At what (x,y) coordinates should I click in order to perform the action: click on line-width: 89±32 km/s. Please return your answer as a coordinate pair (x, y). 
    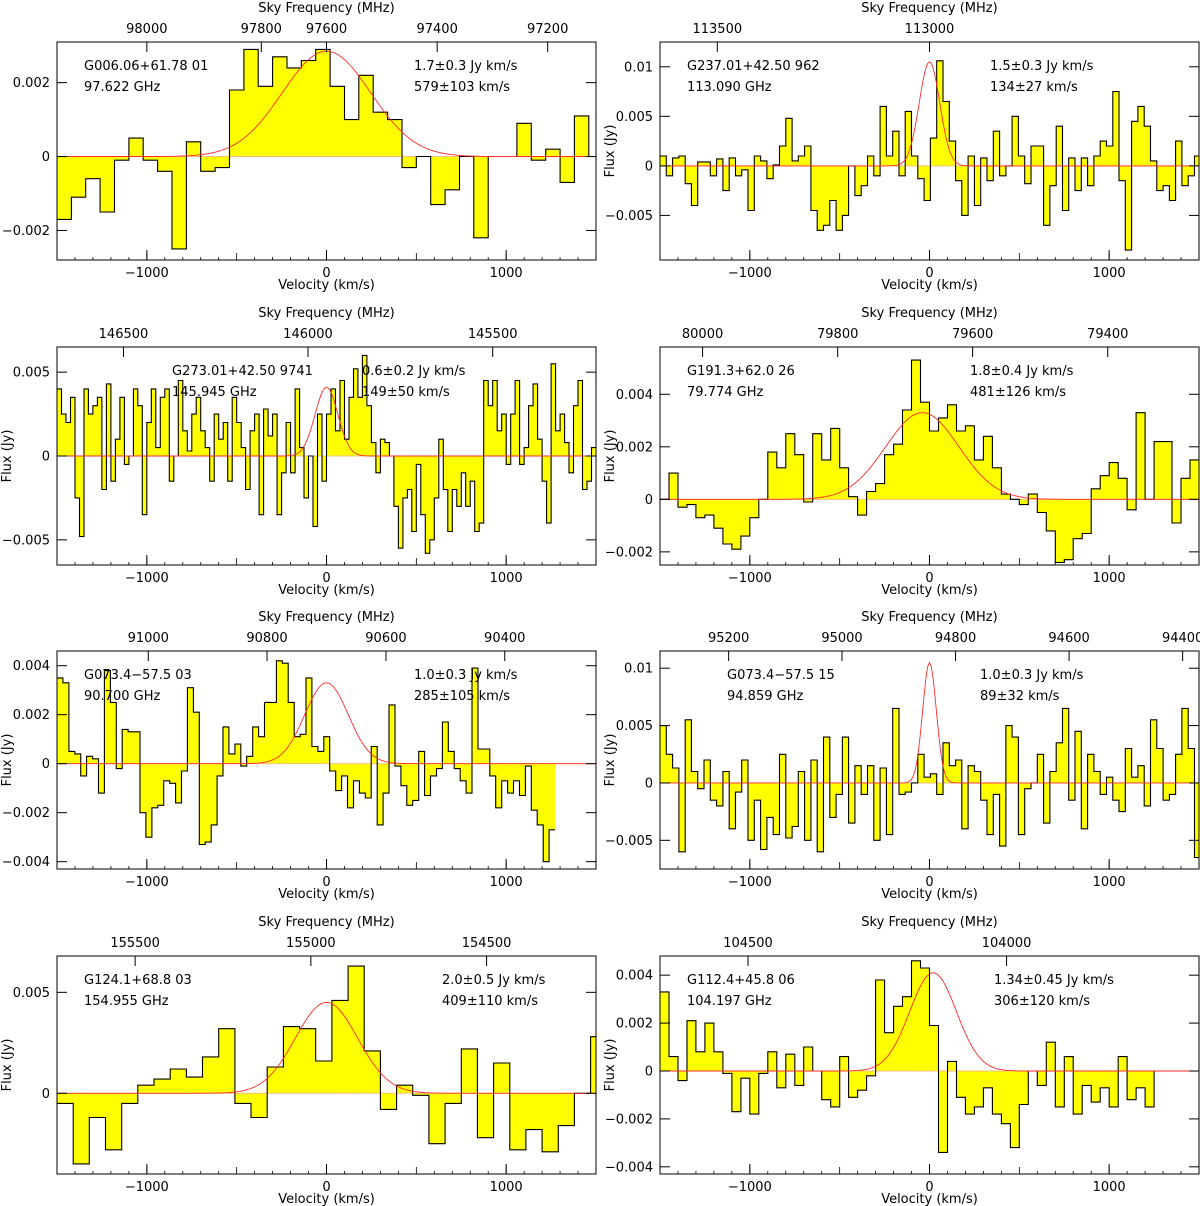
    Looking at the image, I should click on (1020, 696).